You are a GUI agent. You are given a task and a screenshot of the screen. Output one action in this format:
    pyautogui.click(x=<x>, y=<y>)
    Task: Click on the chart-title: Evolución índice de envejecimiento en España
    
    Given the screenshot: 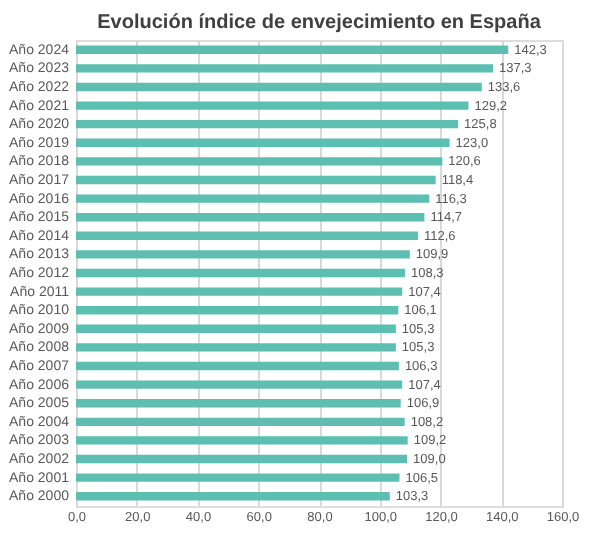 What is the action you would take?
    pyautogui.click(x=319, y=23)
    